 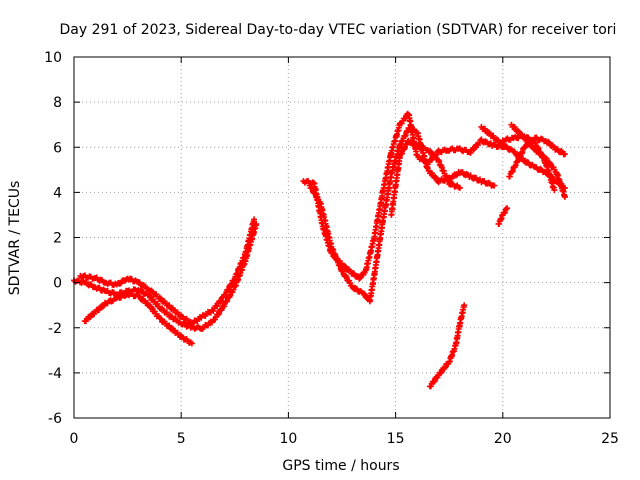 What do you see at coordinates (15, 238) in the screenshot?
I see `y-axis-label: SDTVAR / TECUs` at bounding box center [15, 238].